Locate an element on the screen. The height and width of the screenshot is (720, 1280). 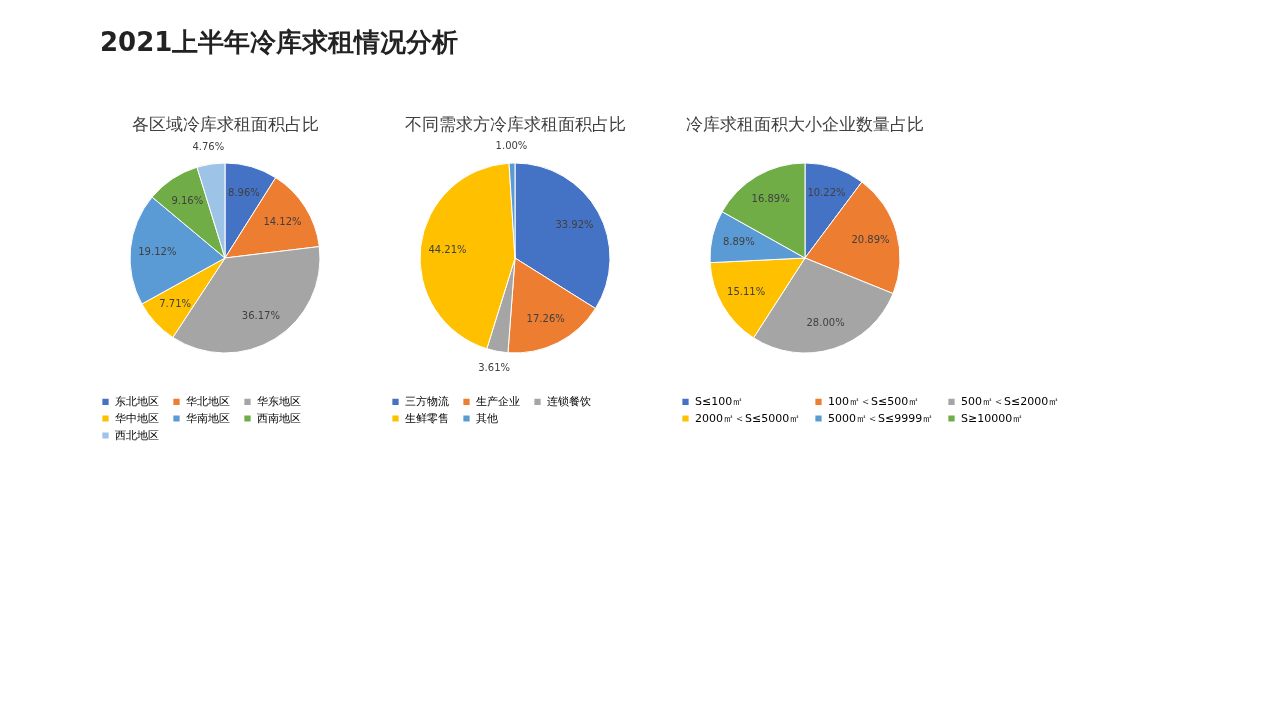
data-label: 8.96% is located at coordinates (244, 192).